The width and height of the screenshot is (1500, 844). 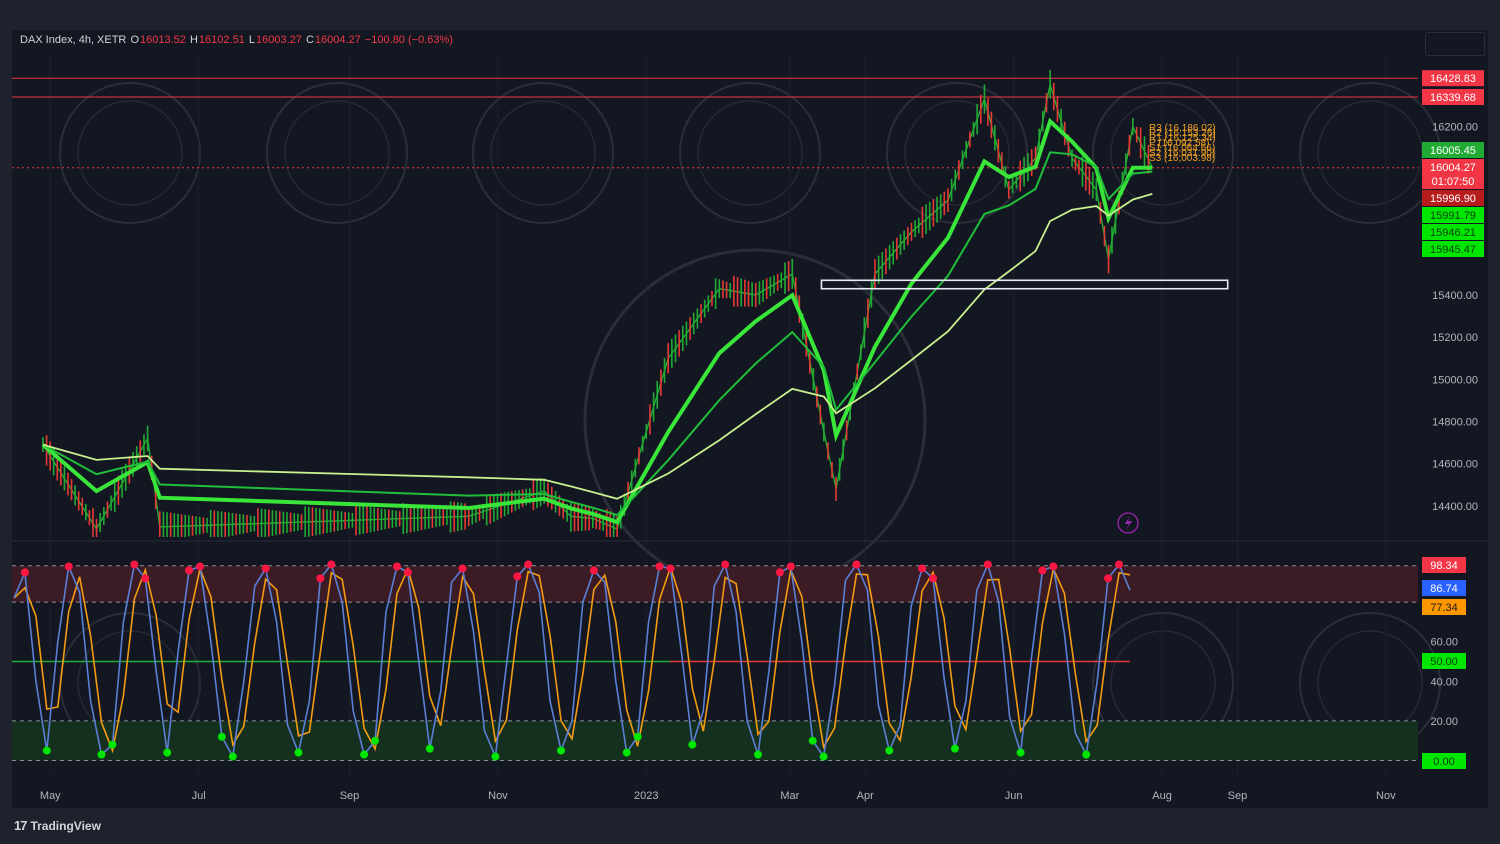 I want to click on symbol-title: DAX Index, 4h, XETR, so click(x=73, y=40).